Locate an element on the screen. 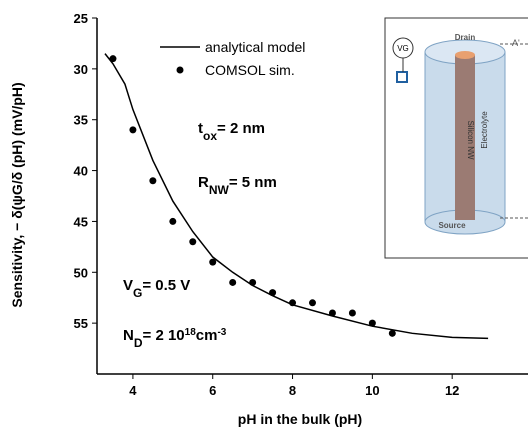 This screenshot has height=438, width=528. inset-label: Source is located at coordinates (452, 225).